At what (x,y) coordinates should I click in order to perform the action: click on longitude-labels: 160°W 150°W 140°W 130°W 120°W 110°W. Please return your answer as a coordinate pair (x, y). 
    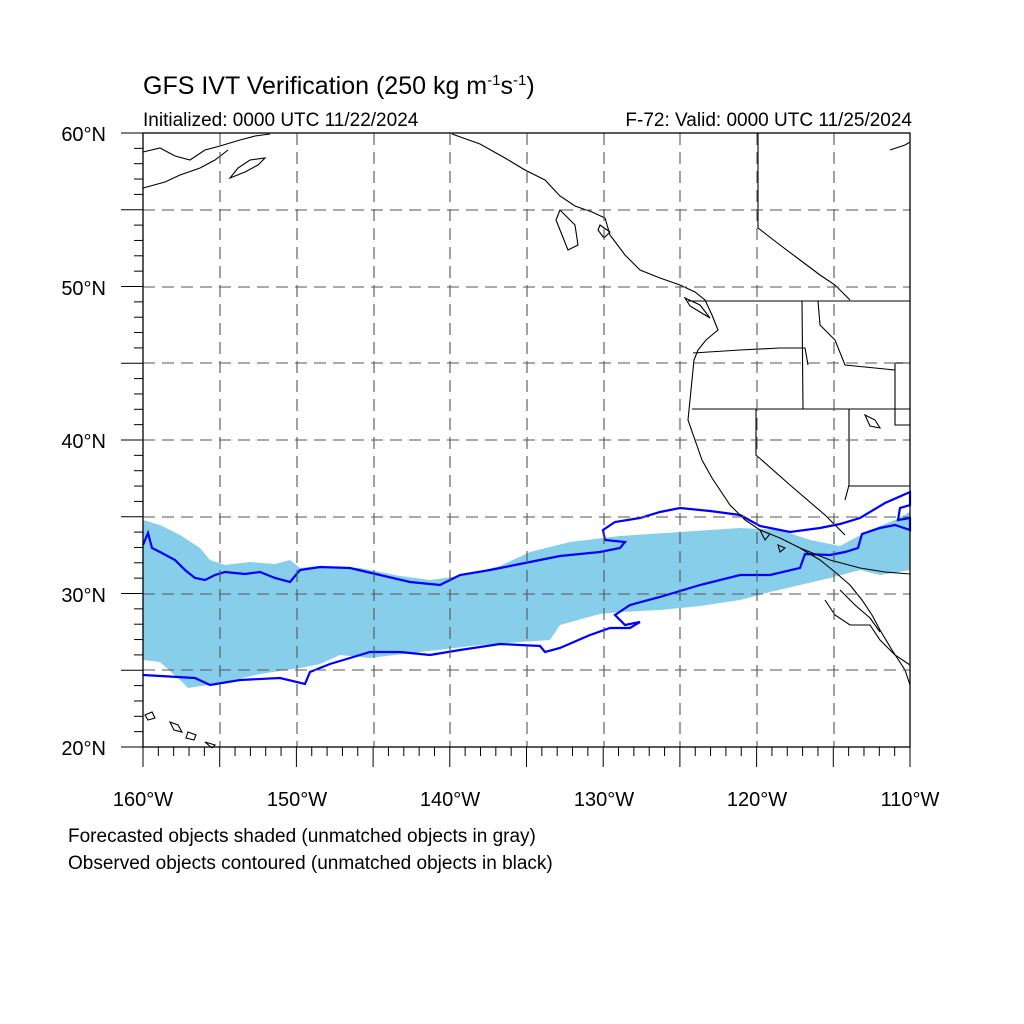
    Looking at the image, I should click on (526, 800).